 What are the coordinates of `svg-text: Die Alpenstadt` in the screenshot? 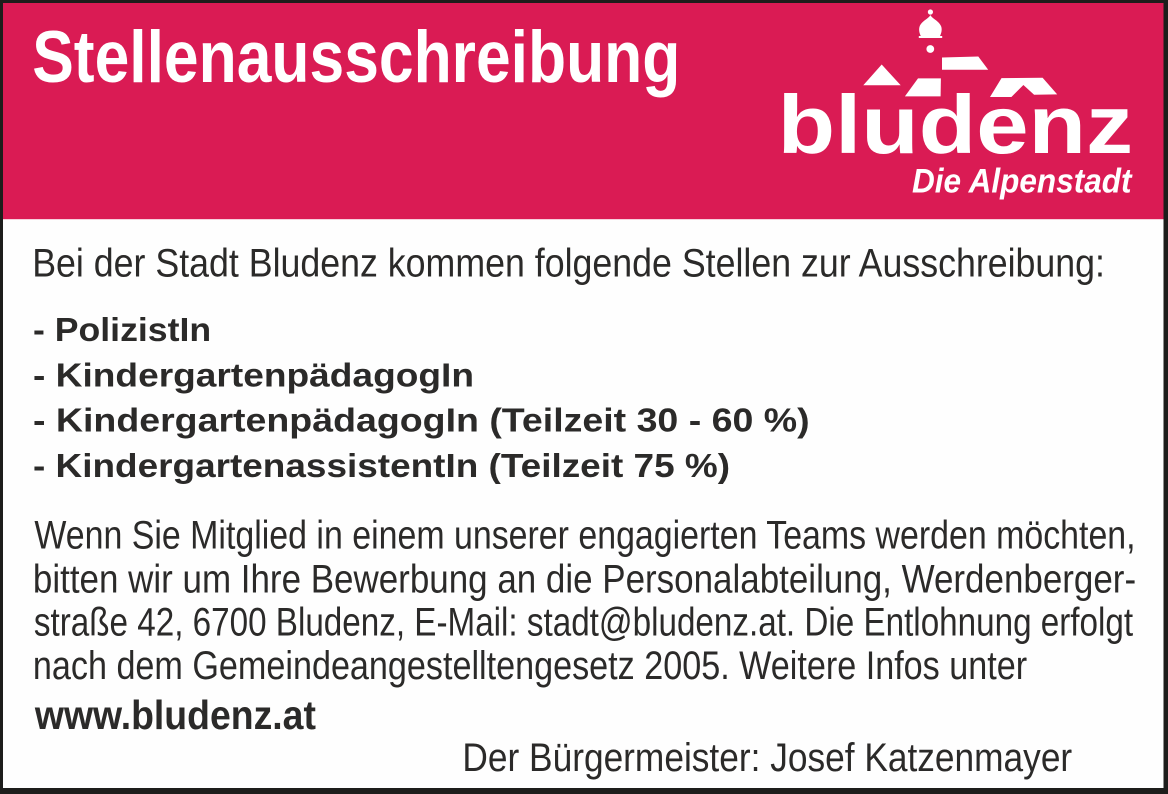 It's located at (1022, 181).